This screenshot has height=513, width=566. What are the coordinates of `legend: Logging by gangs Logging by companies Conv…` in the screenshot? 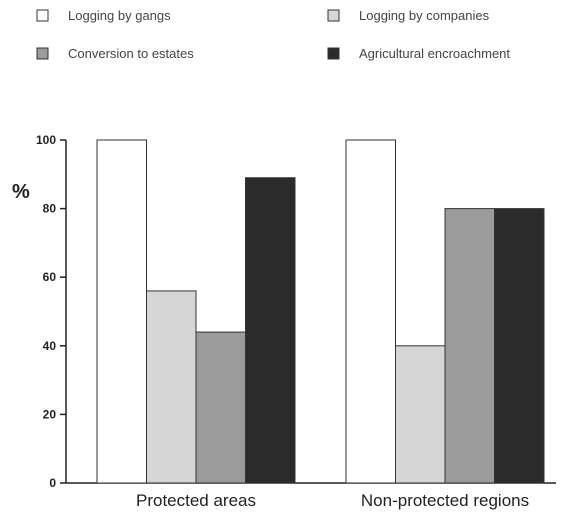 It's located at (273, 34).